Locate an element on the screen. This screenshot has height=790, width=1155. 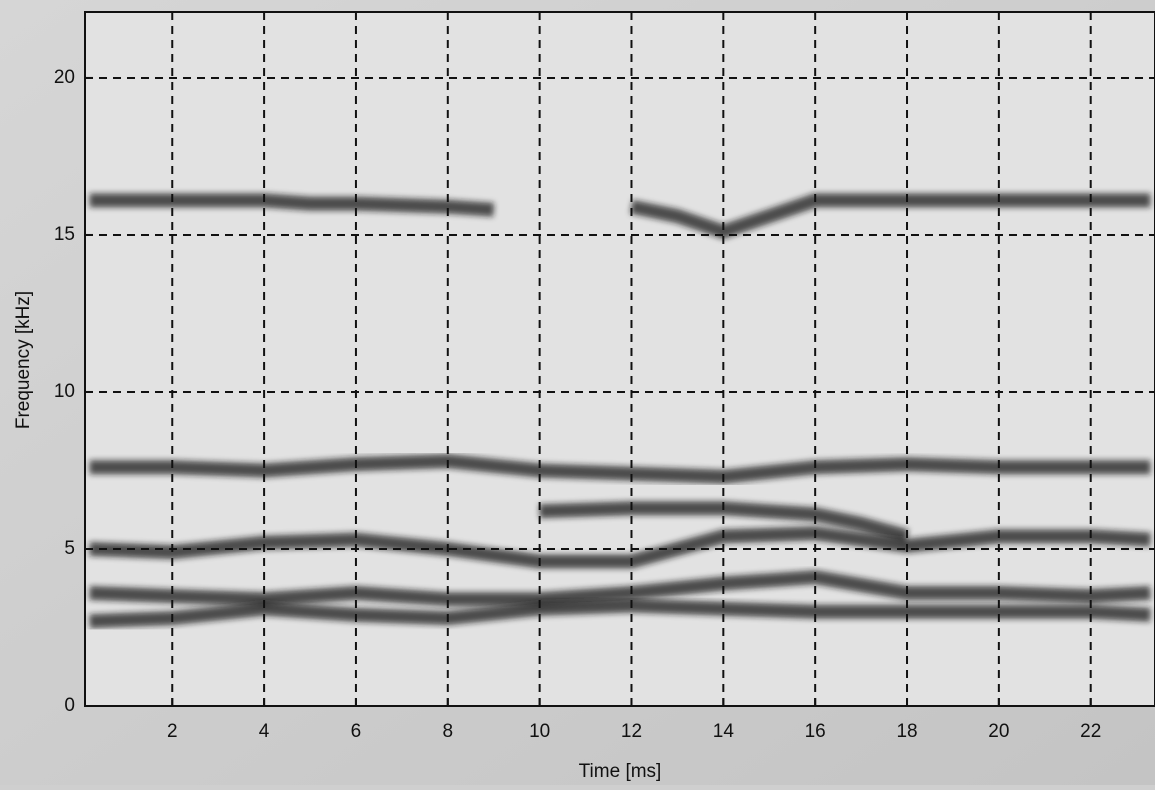
y-axis-label: Frequency [kHz] is located at coordinates (23, 360).